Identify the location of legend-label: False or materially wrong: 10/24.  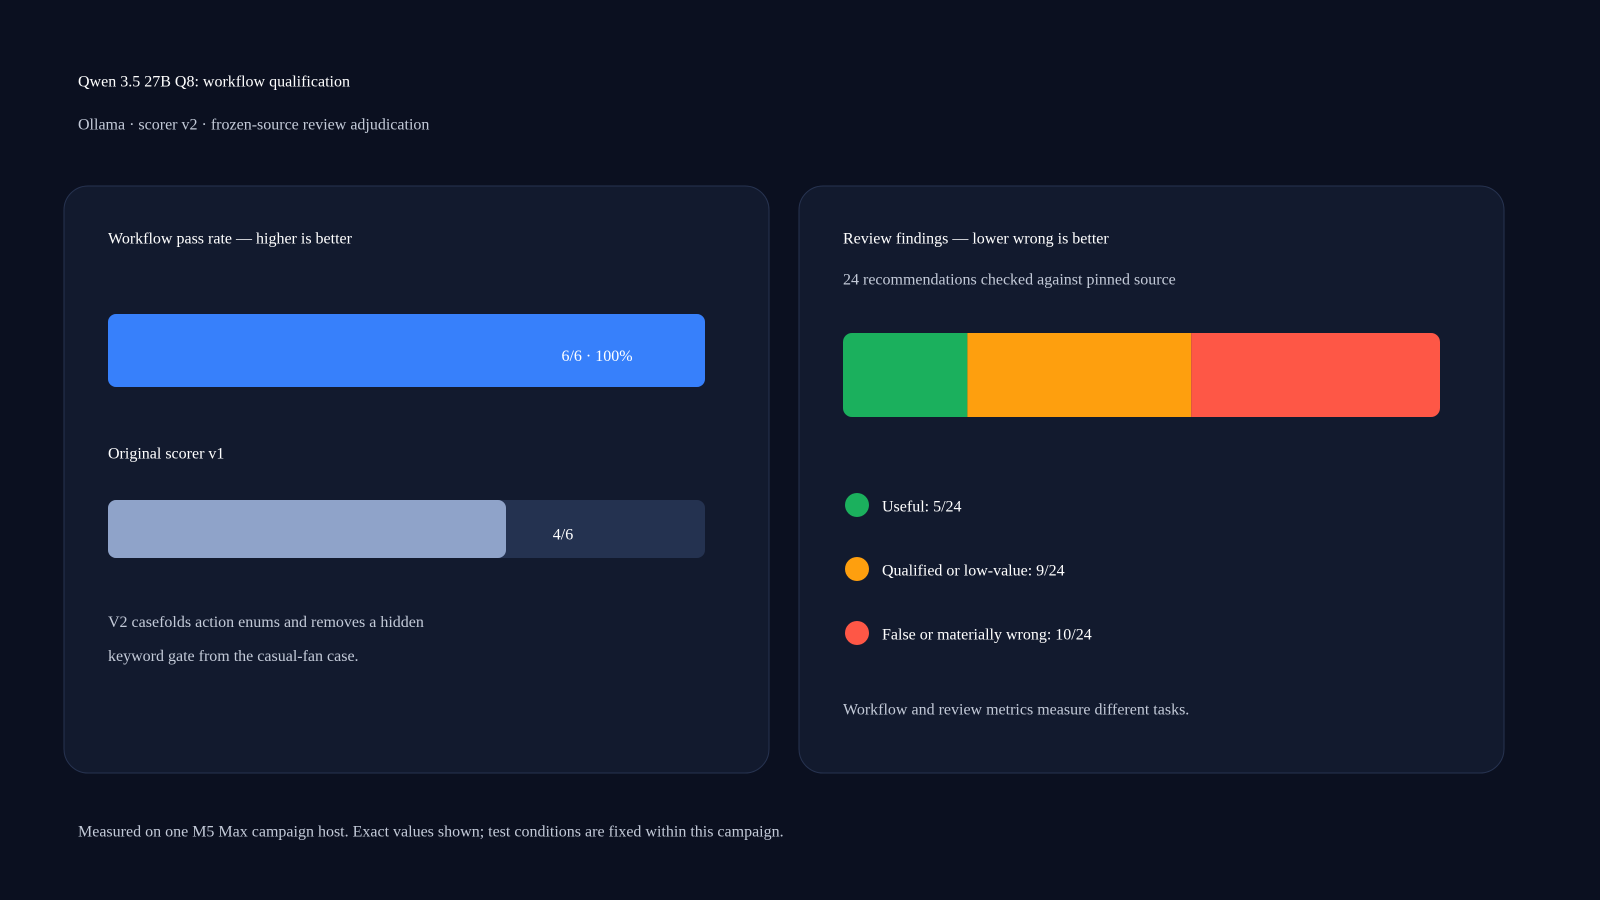
(987, 635).